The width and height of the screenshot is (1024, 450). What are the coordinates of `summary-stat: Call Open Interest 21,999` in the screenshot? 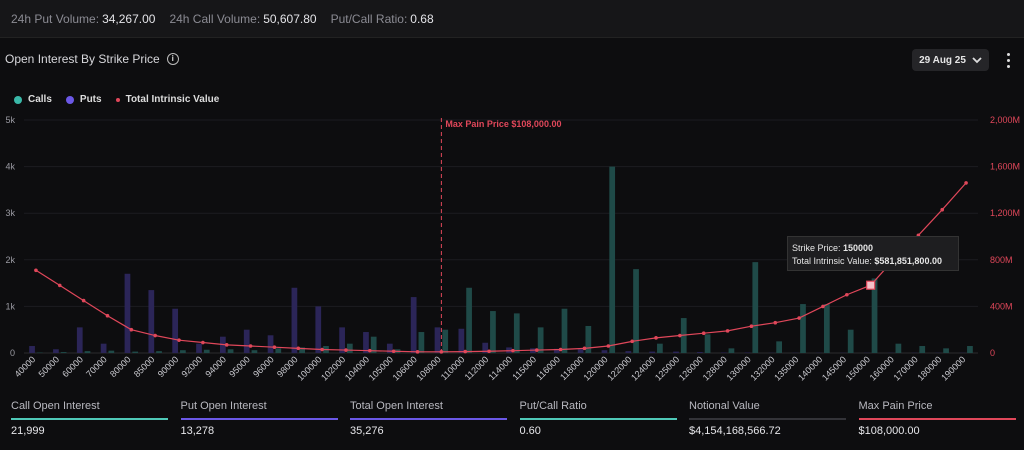 It's located at (89, 421).